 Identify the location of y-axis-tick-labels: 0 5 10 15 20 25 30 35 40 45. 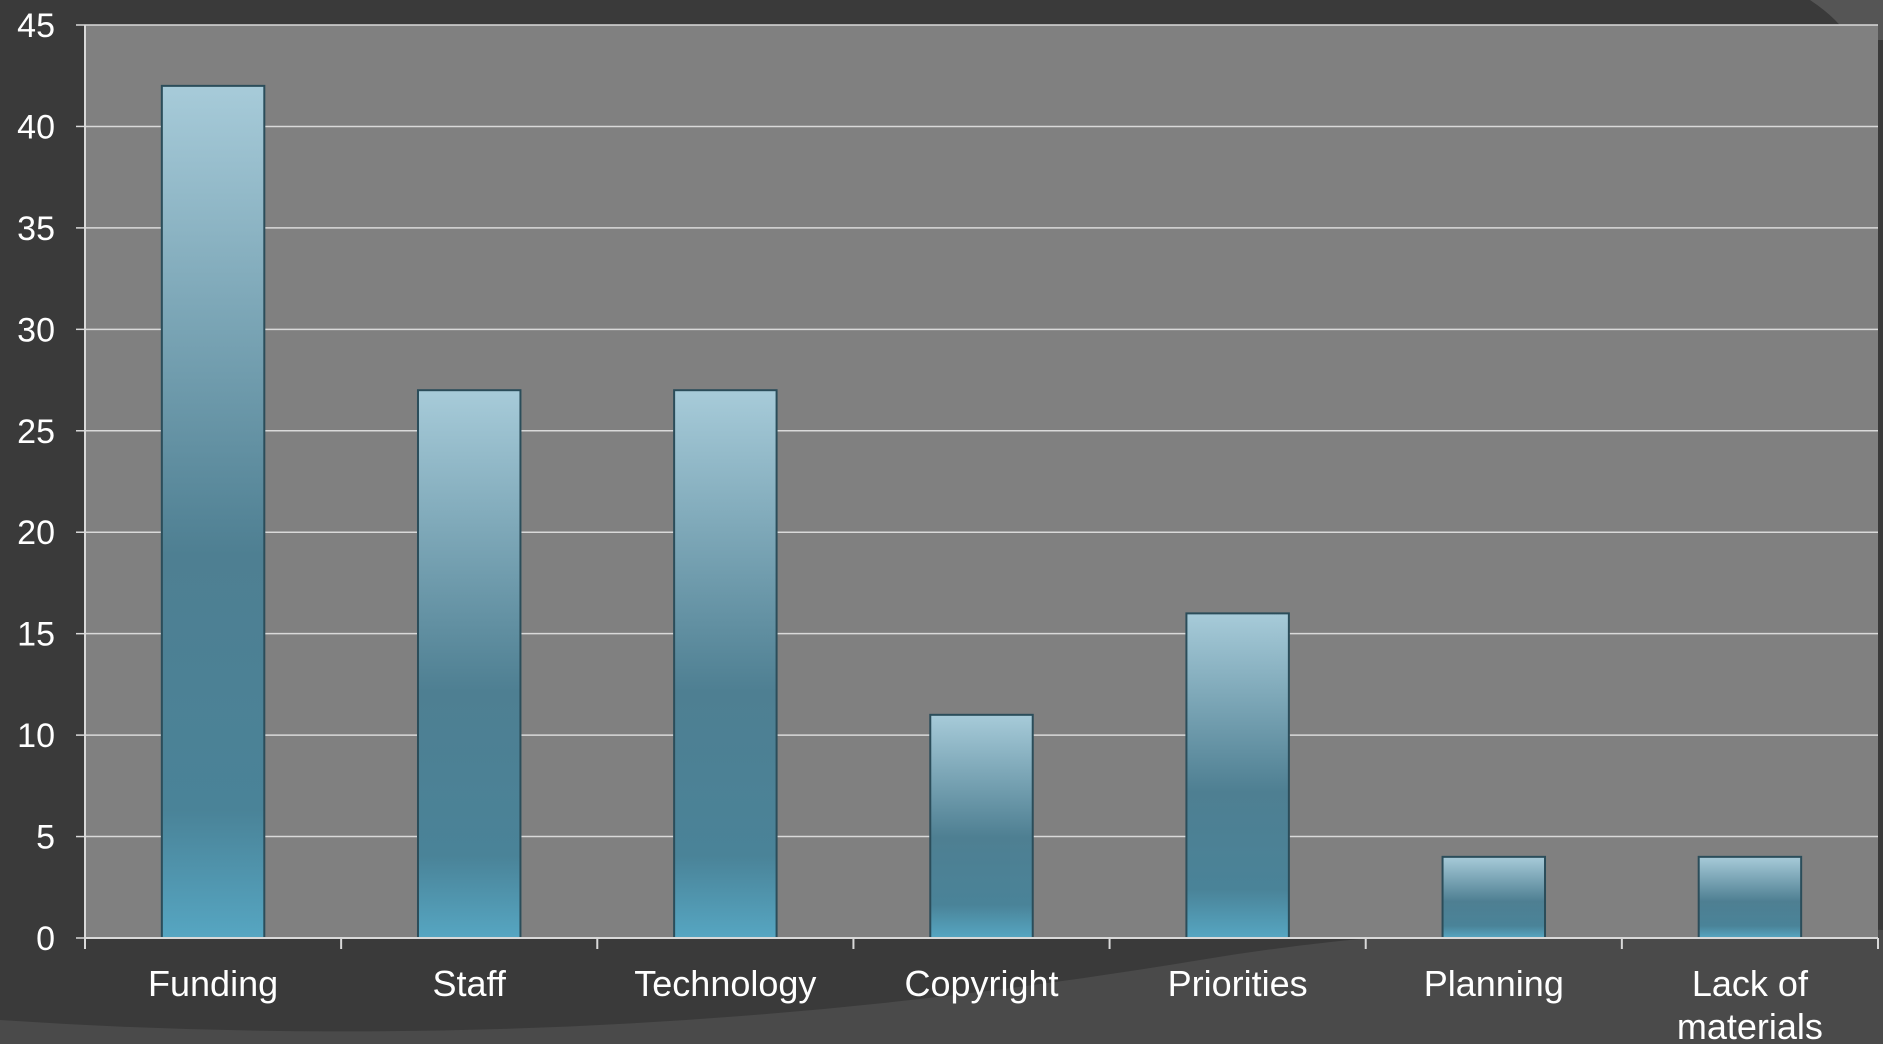
(36, 482).